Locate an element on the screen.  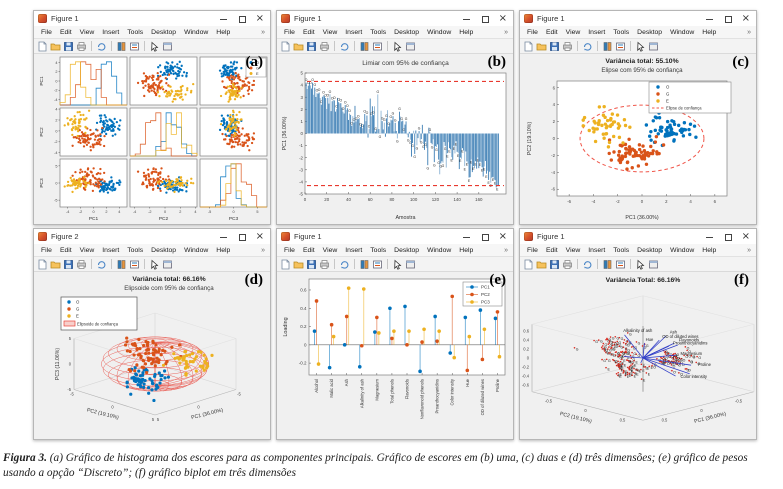
window-titlebar: Figure 2 × is located at coordinates (152, 236).